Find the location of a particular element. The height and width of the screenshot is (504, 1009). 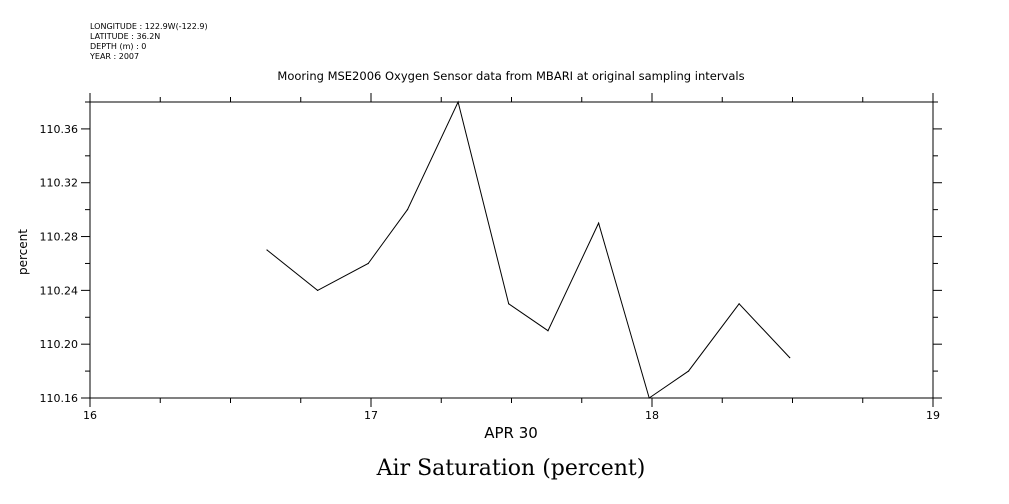

depth-text: DEPTH (m) : 0 is located at coordinates (118, 46).